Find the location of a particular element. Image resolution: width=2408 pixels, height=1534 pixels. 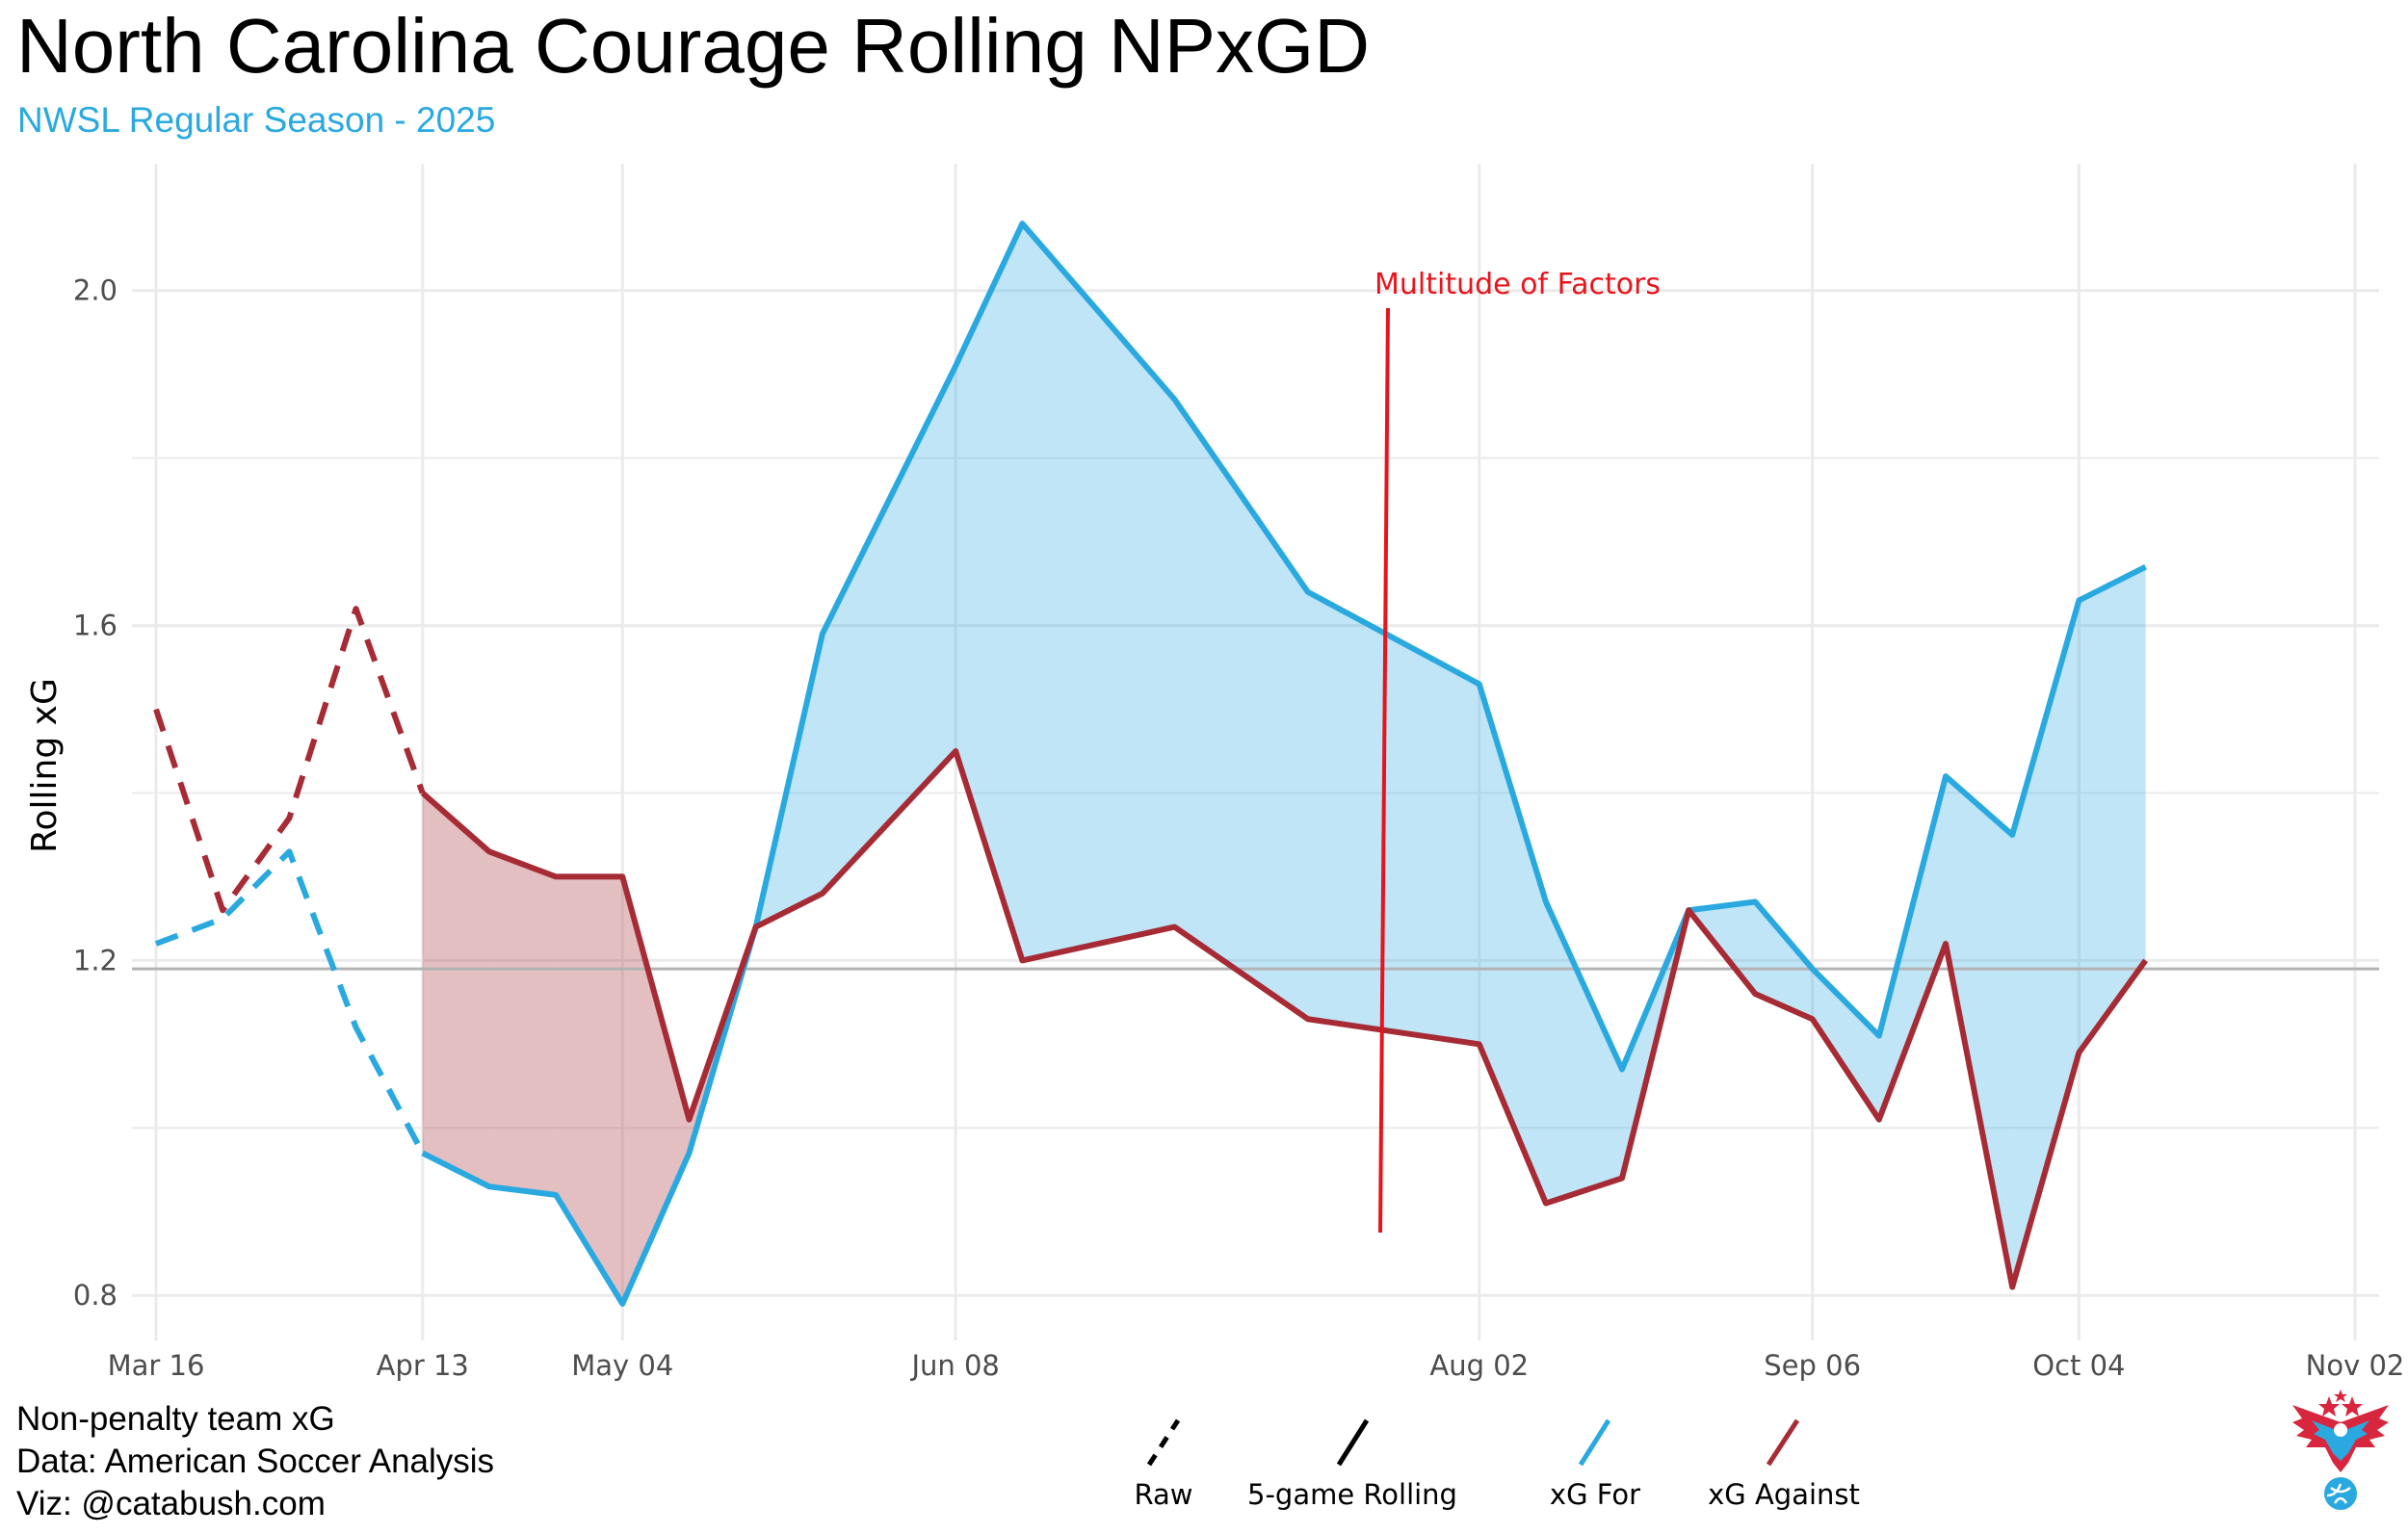

annotation-label: Multitude of Factors is located at coordinates (1517, 284).